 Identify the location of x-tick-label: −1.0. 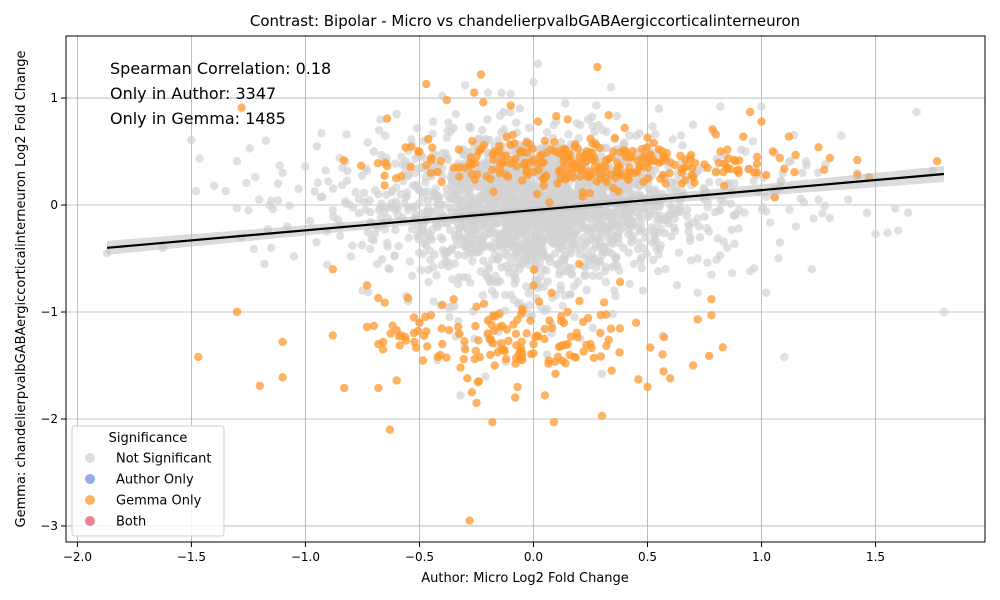
(305, 557).